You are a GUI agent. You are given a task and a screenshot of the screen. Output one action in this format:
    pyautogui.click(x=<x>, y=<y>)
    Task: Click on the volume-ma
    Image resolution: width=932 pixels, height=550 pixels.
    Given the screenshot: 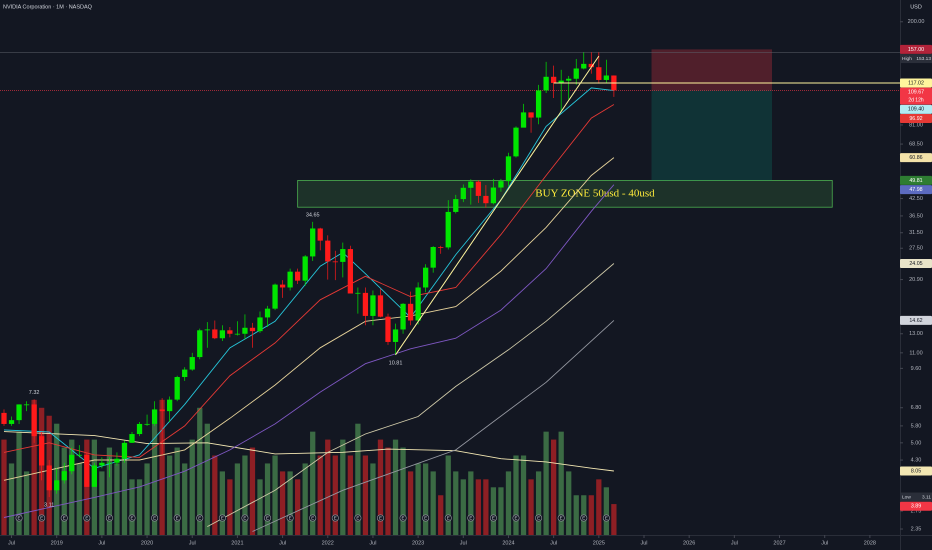 What is the action you would take?
    pyautogui.click(x=308, y=451)
    